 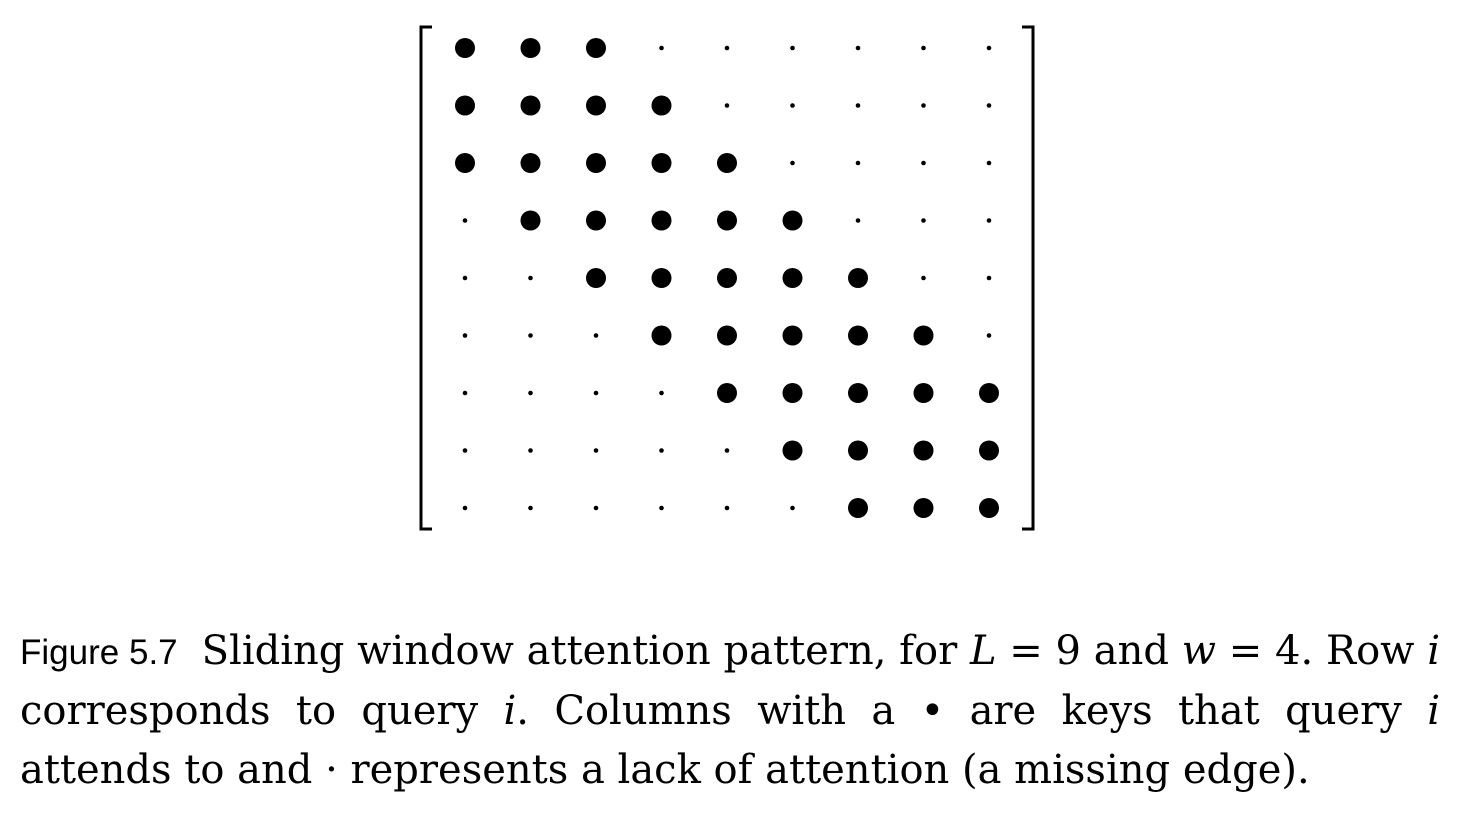 I want to click on caption-text: . Columns with a, so click(x=718, y=711).